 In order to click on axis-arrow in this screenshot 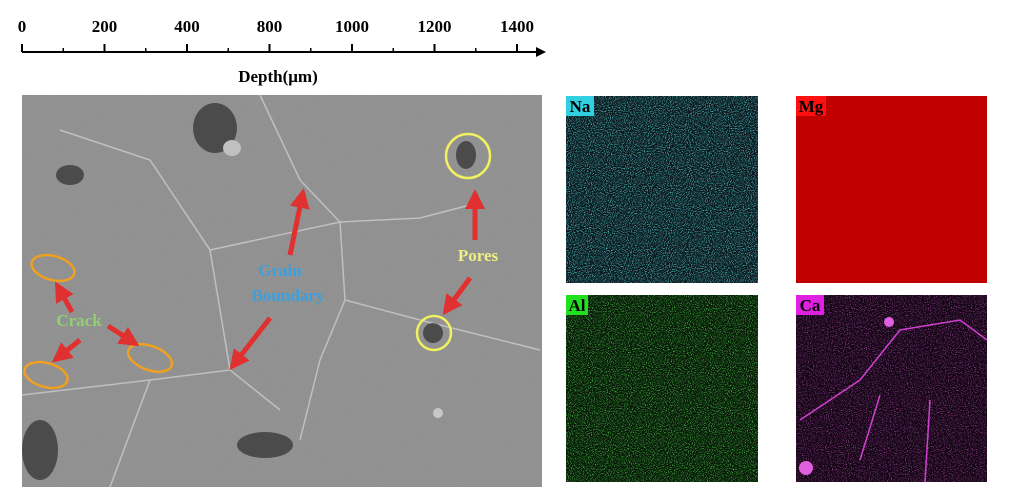, I will do `click(541, 52)`.